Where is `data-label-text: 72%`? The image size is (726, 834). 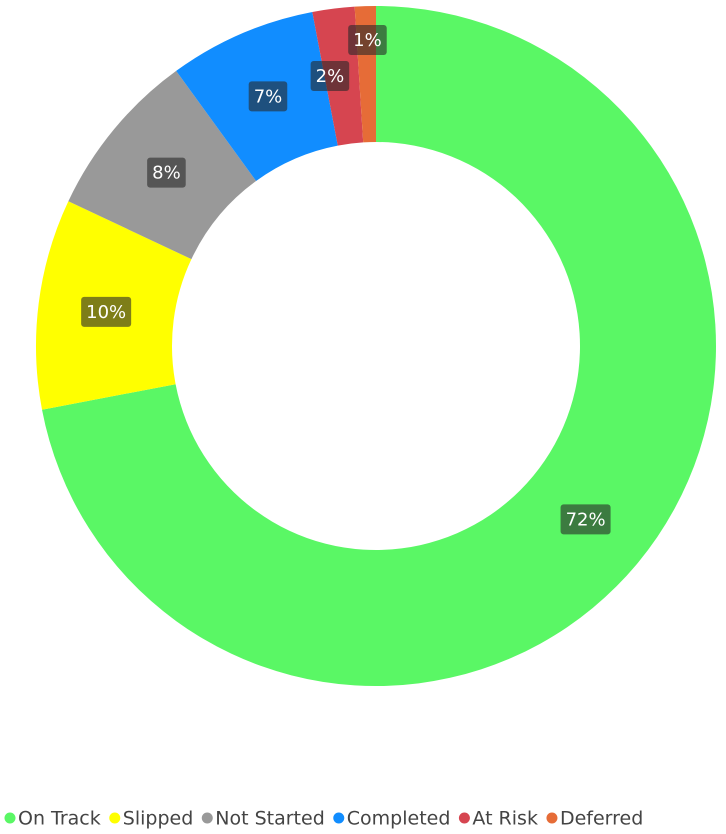 data-label-text: 72% is located at coordinates (586, 519).